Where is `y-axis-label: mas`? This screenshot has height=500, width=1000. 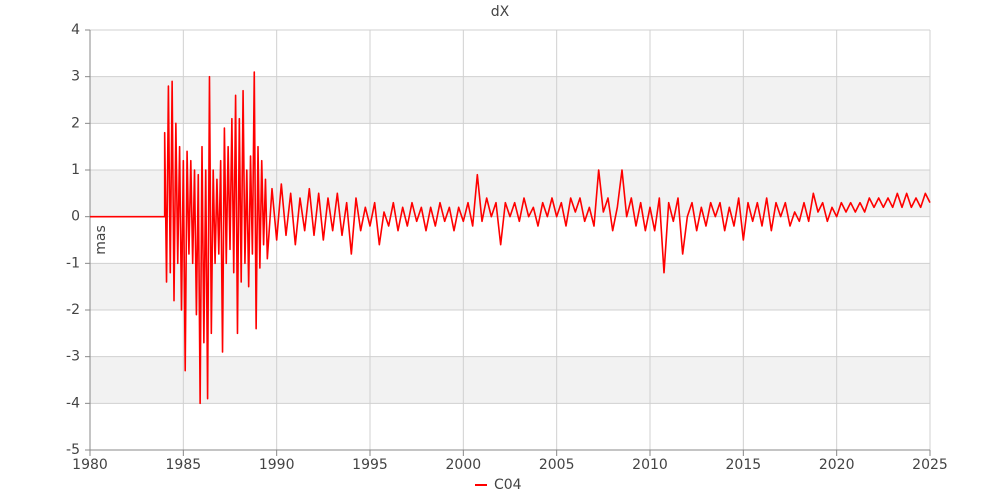
y-axis-label: mas is located at coordinates (101, 240).